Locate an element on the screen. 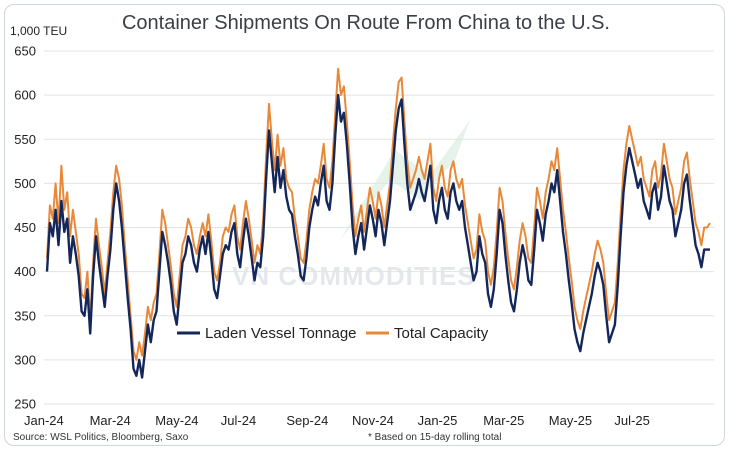 The width and height of the screenshot is (729, 450). y-axis: 250 300 350 400 450 500 550 600 650 is located at coordinates (25, 228).